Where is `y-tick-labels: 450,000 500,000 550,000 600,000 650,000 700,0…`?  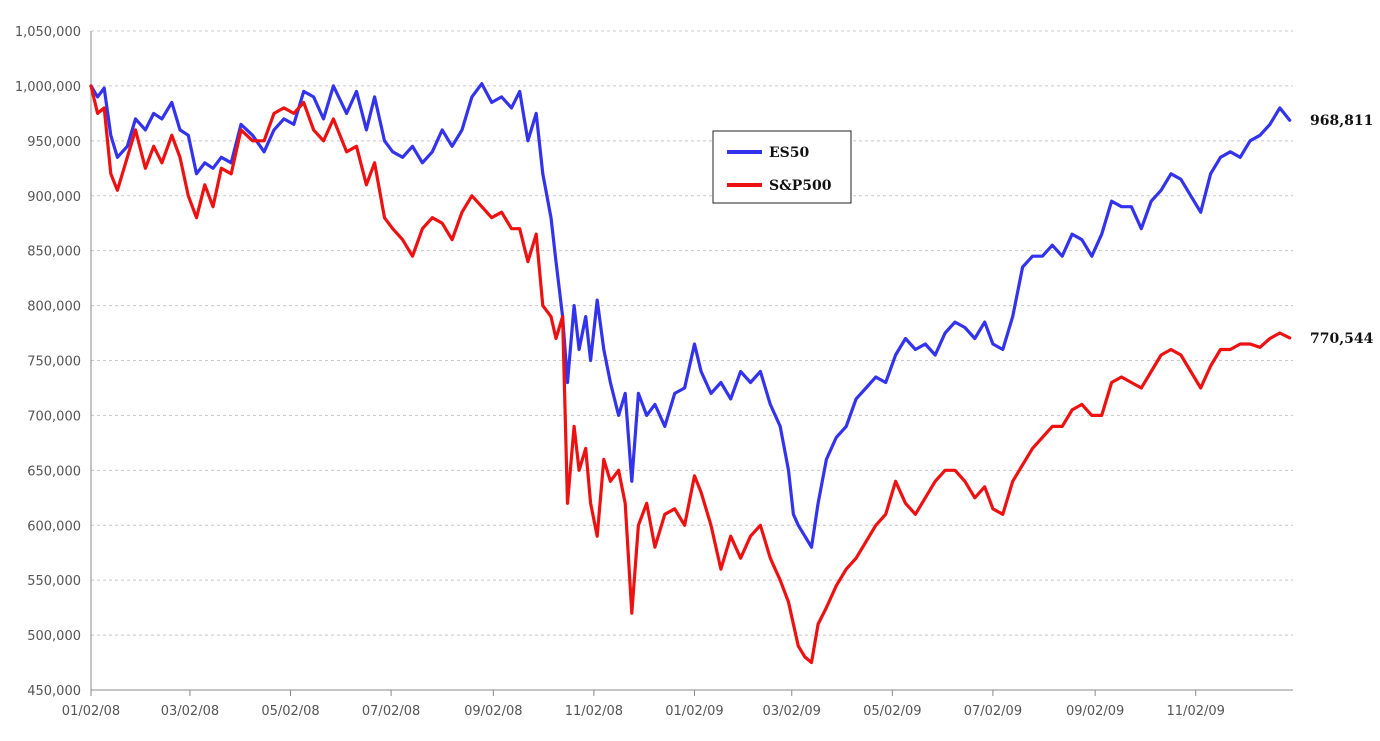 y-tick-labels: 450,000 500,000 550,000 600,000 650,000 700,0… is located at coordinates (48, 362).